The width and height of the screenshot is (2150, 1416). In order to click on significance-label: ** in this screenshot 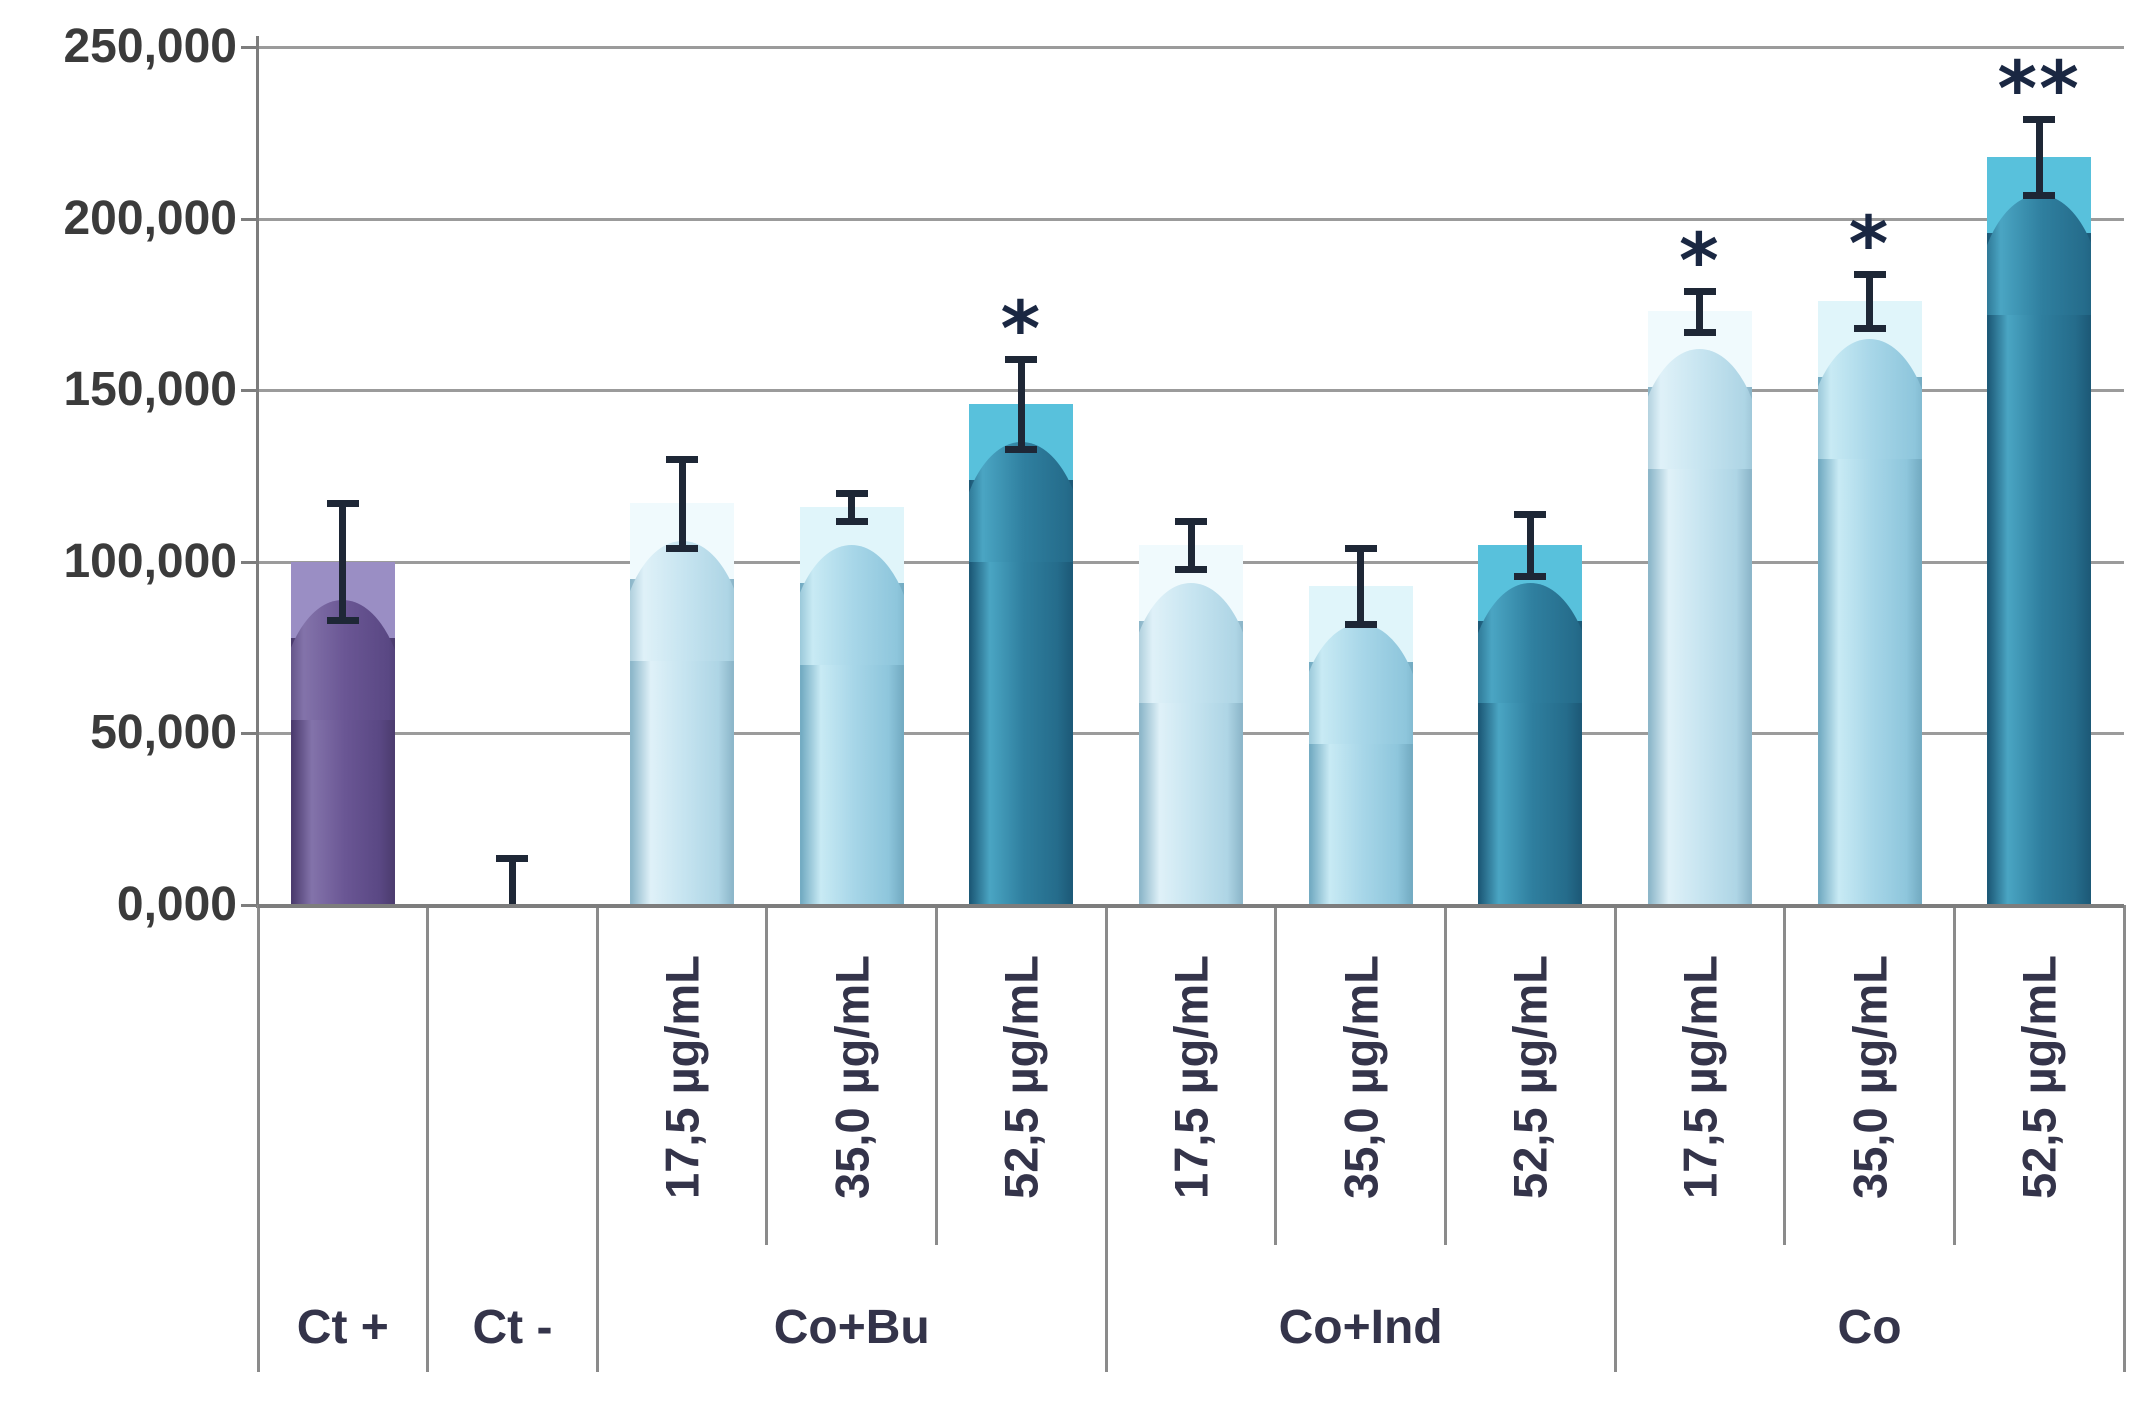, I will do `click(2039, 89)`.